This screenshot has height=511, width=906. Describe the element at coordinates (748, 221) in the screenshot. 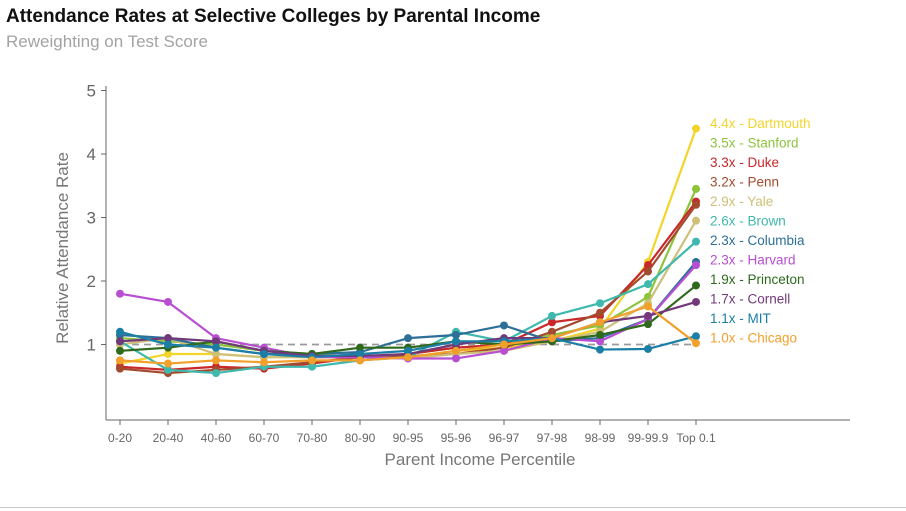

I see `legend-item-brown: 2.6x - Brown` at that location.